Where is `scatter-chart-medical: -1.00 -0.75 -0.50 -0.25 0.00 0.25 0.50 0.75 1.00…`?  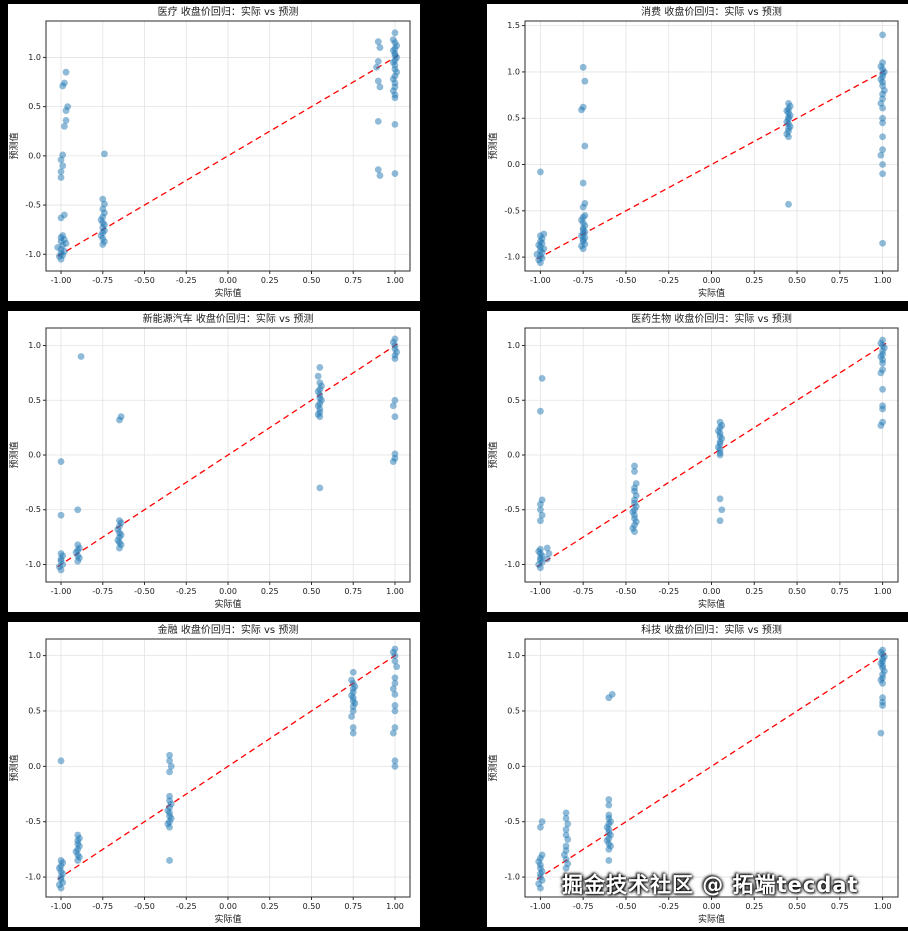
scatter-chart-medical: -1.00 -0.75 -0.50 -0.25 0.00 0.25 0.50 0.75 1.00… is located at coordinates (209, 152).